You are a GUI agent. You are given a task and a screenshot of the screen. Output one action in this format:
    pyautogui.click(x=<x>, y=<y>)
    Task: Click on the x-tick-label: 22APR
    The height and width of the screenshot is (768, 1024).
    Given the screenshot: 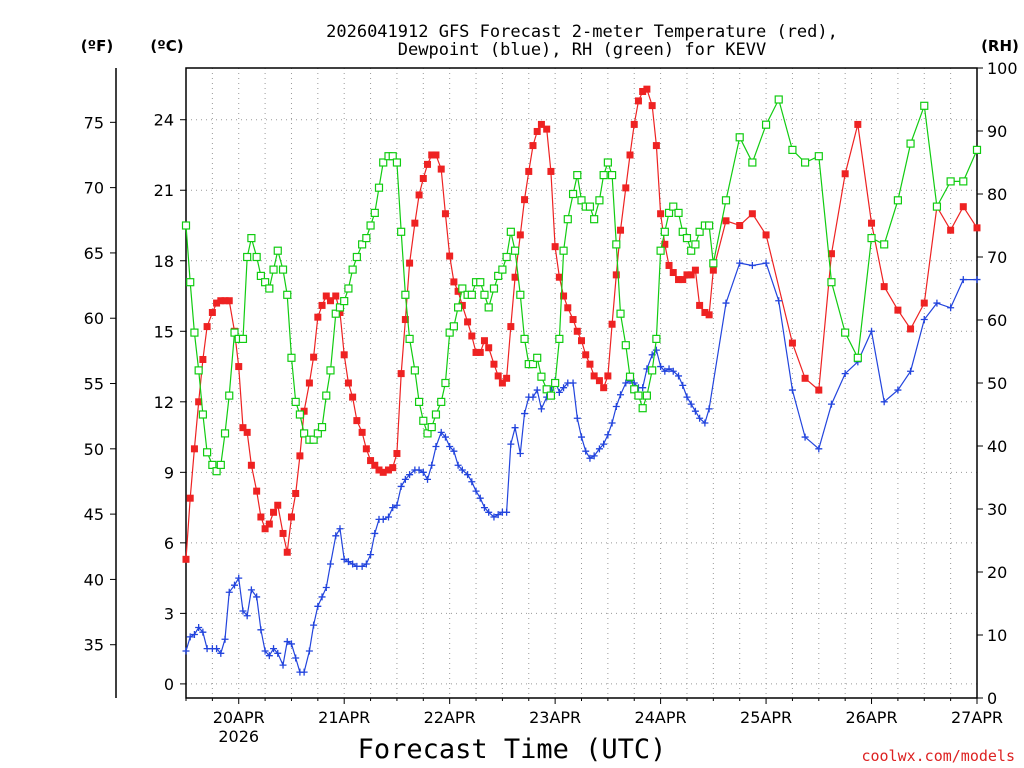 What is the action you would take?
    pyautogui.click(x=450, y=717)
    